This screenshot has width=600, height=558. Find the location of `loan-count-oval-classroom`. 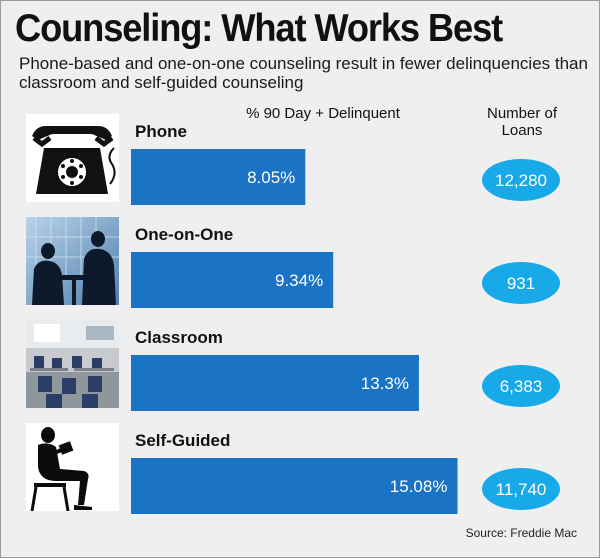

loan-count-oval-classroom is located at coordinates (521, 386).